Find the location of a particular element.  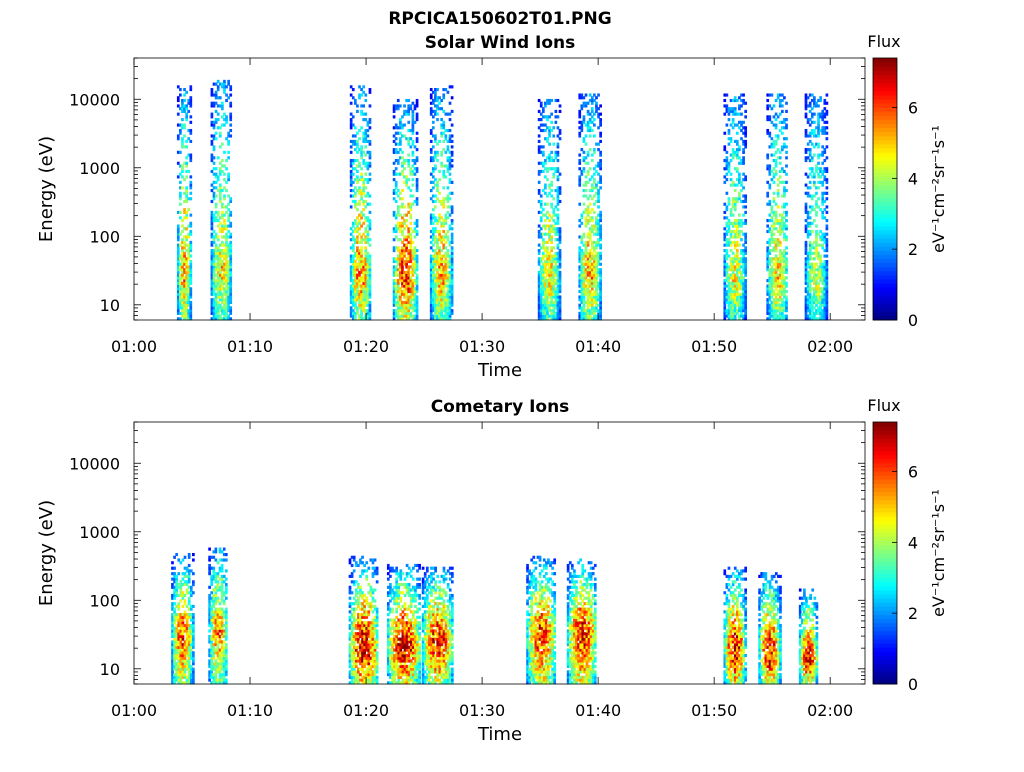

colorbar-tick-label-1: 2 is located at coordinates (913, 249).